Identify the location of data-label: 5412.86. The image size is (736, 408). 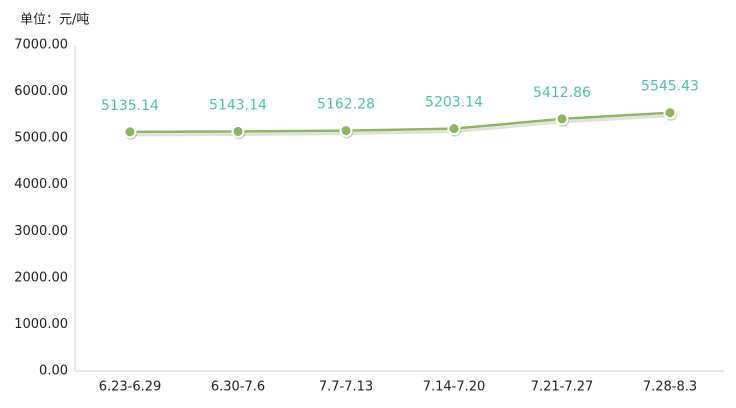
(562, 93).